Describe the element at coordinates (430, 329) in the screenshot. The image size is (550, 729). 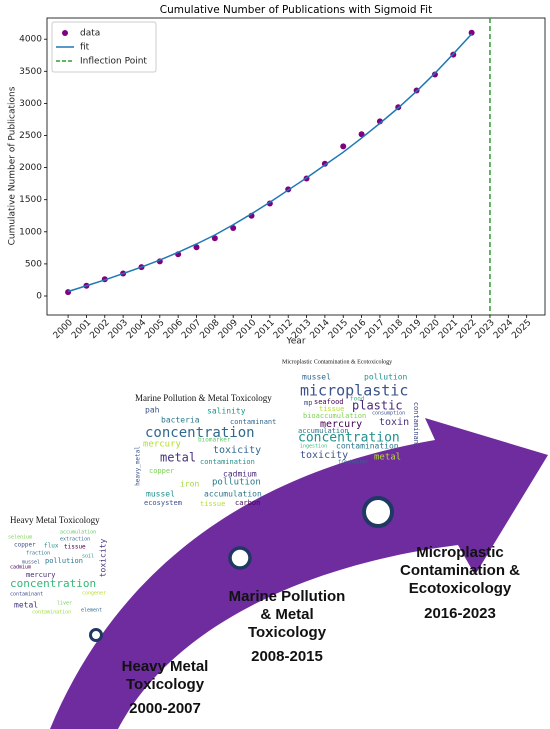
I see `x-tick-label: 2020` at that location.